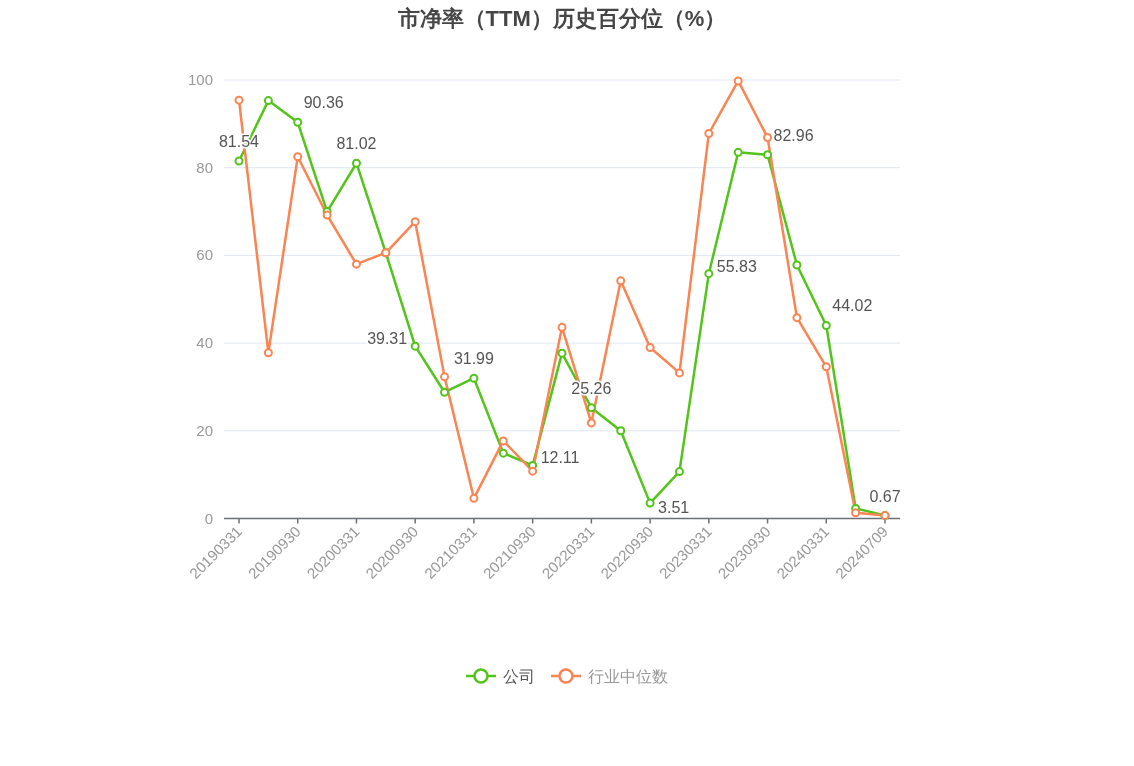 The image size is (1134, 766). Describe the element at coordinates (323, 103) in the screenshot. I see `data-label: 90.36` at that location.